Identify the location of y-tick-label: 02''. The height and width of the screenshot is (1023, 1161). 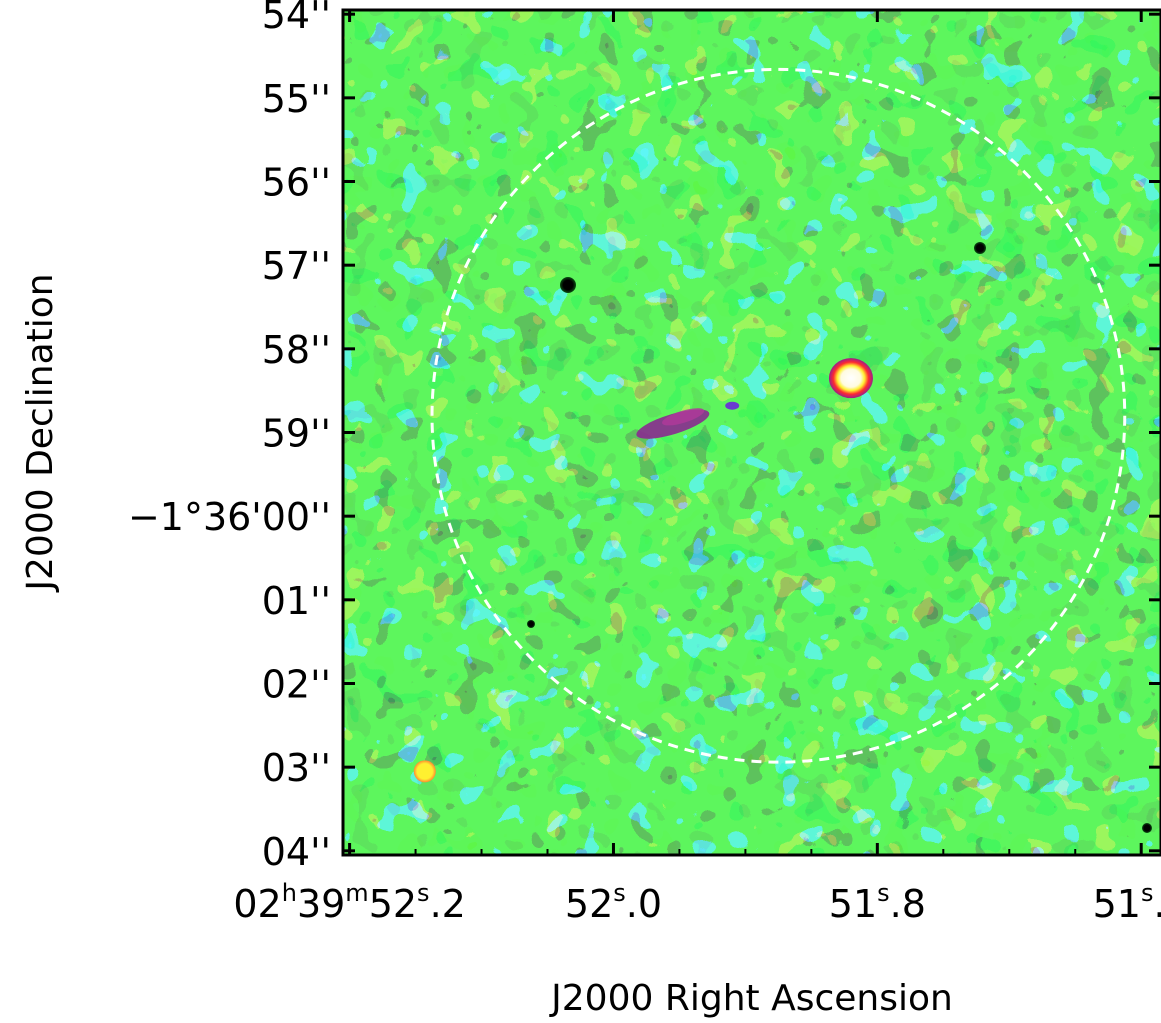
(296, 684).